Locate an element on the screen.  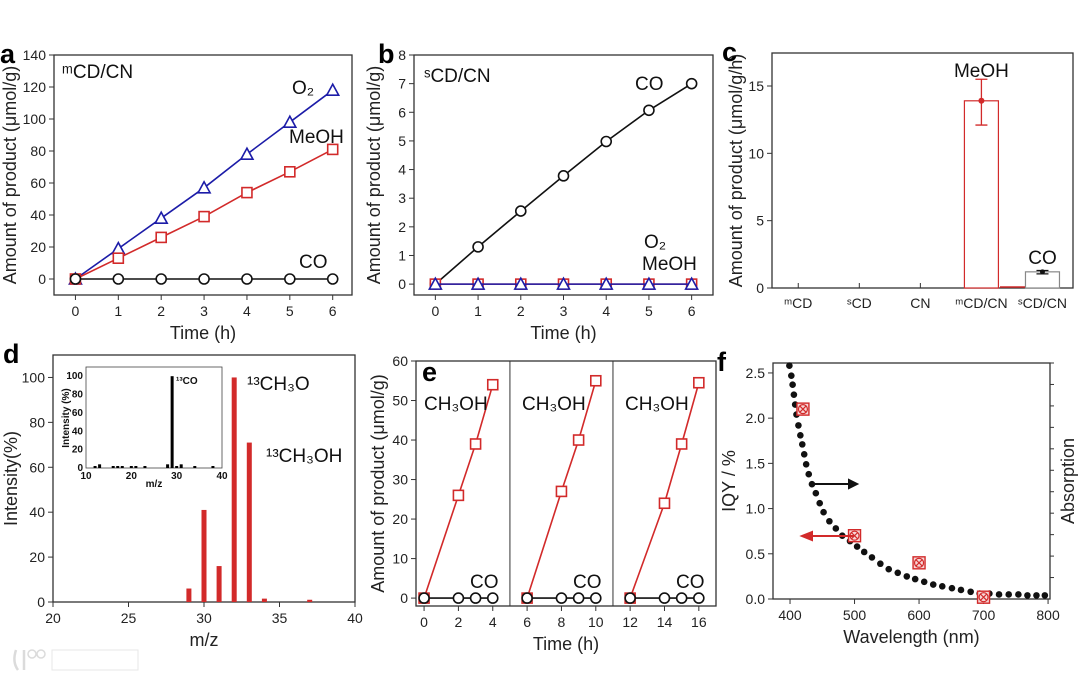
y-tick-label: 2.0 is located at coordinates (756, 418).